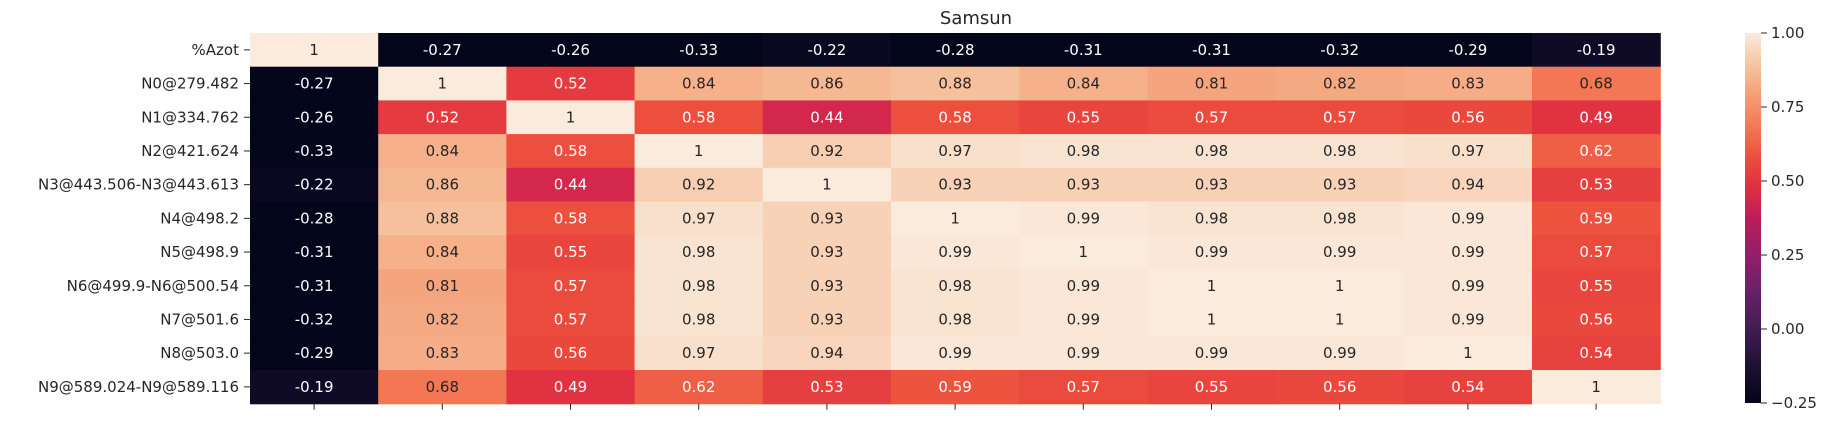 The image size is (1836, 437). I want to click on cell-value-label: 0.98, so click(1211, 151).